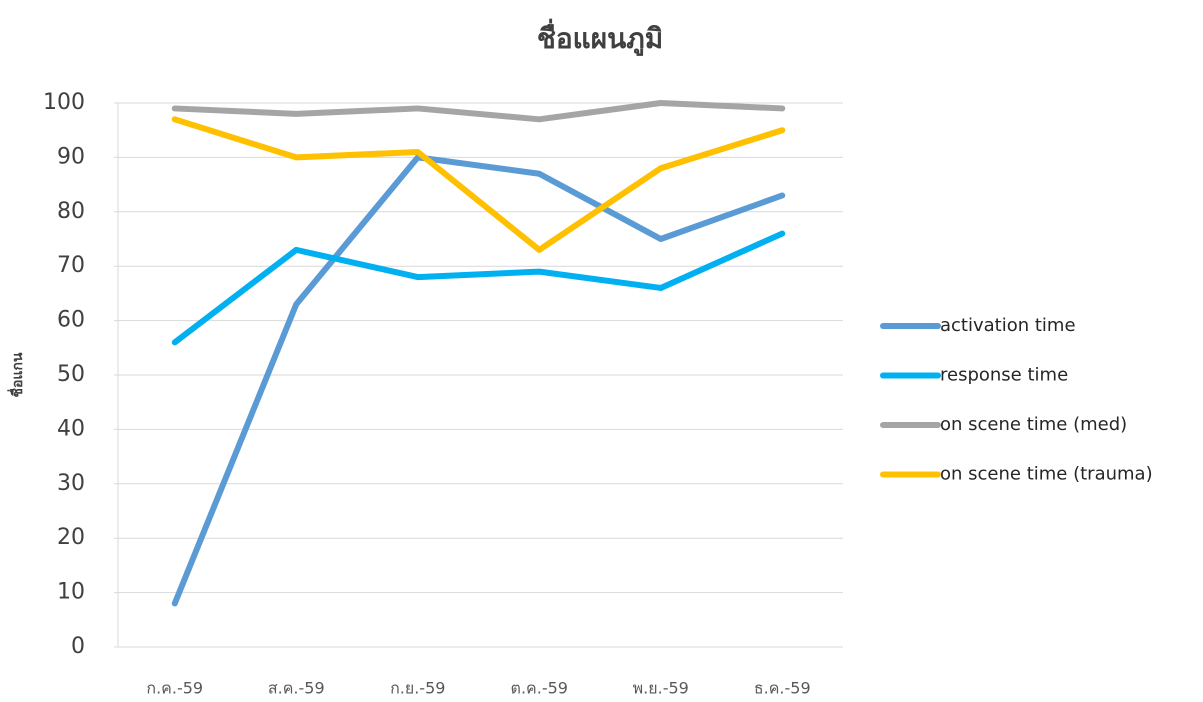  What do you see at coordinates (71, 483) in the screenshot?
I see `y-tick-label: 30` at bounding box center [71, 483].